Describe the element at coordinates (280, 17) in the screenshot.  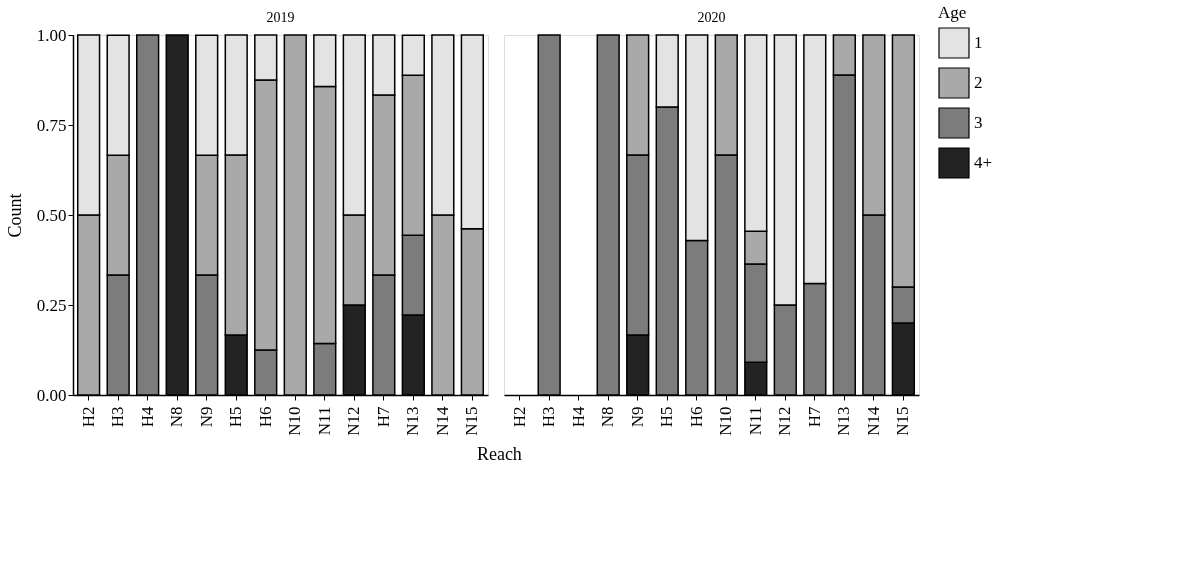
I see `chart-title: 2019` at that location.